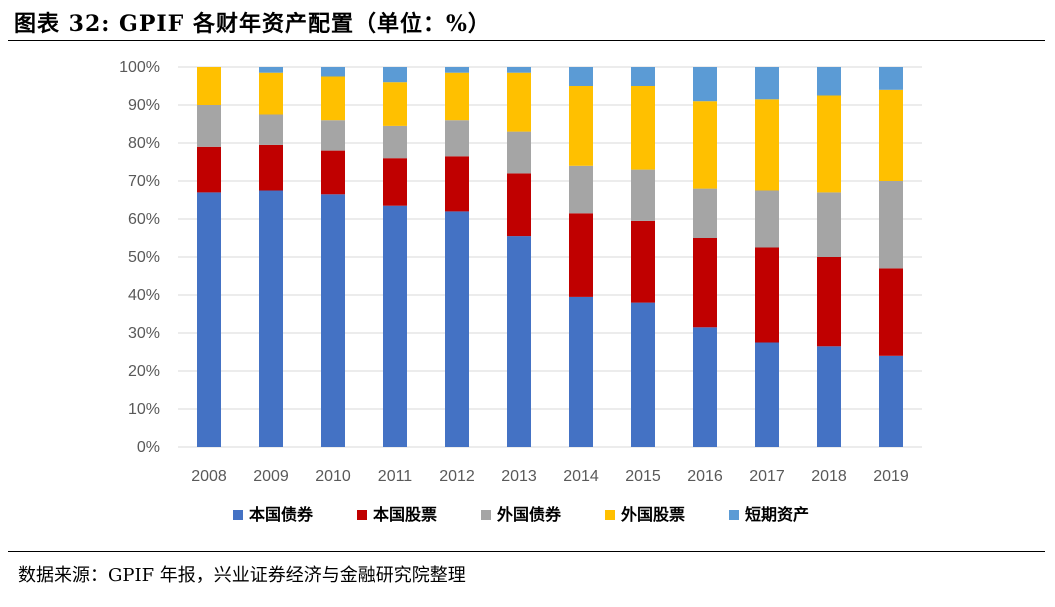  I want to click on y-tick-label: 40%, so click(144, 295).